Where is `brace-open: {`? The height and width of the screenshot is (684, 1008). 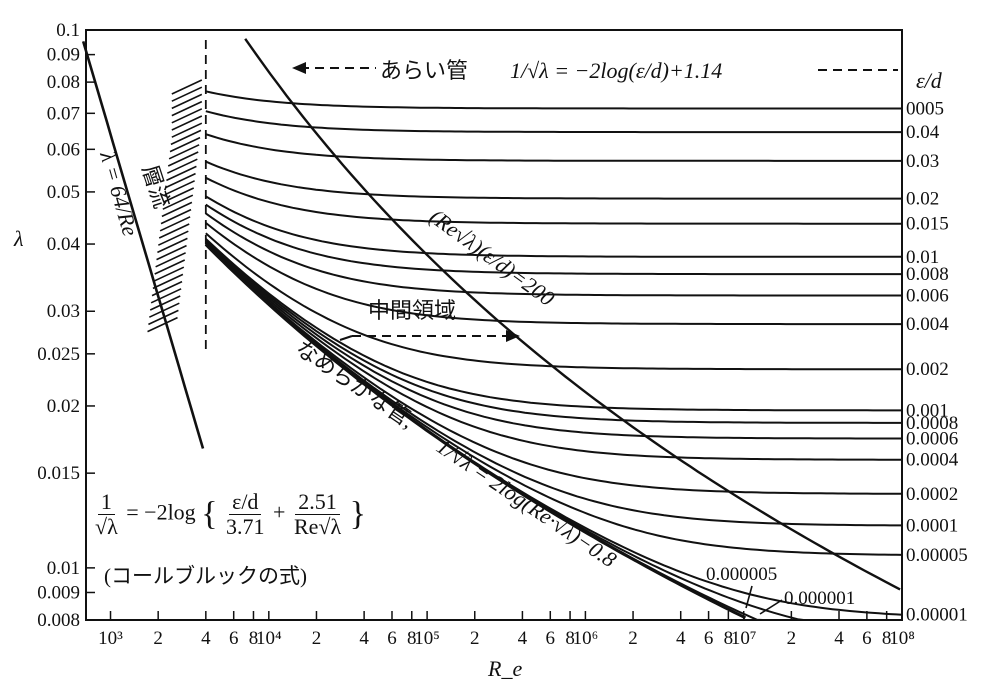 brace-open: { is located at coordinates (209, 514).